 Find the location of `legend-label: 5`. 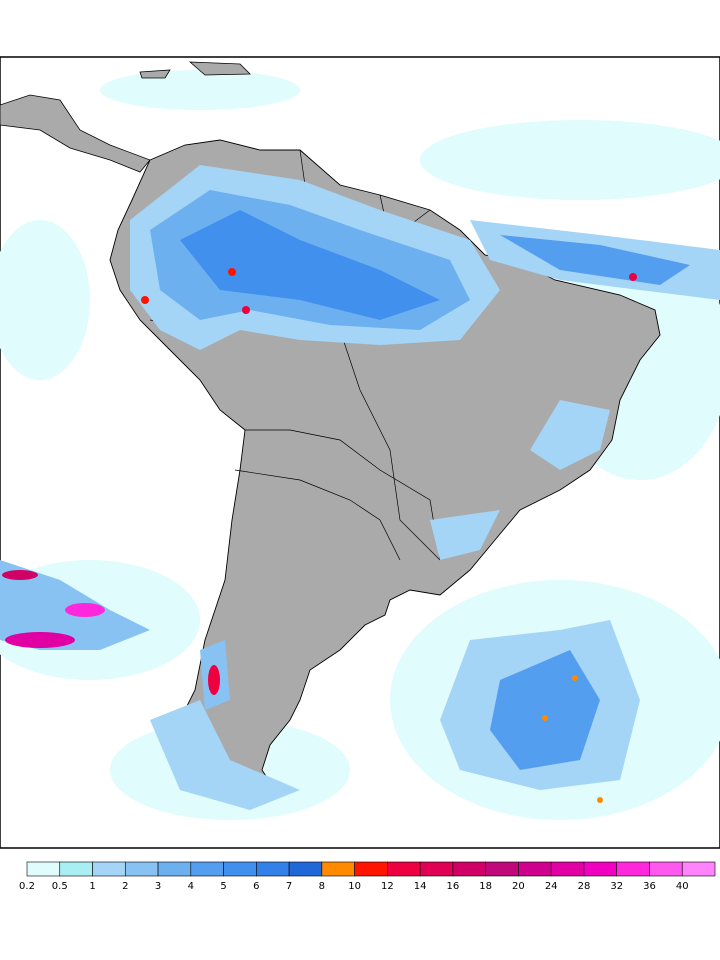

legend-label: 5 is located at coordinates (223, 886).